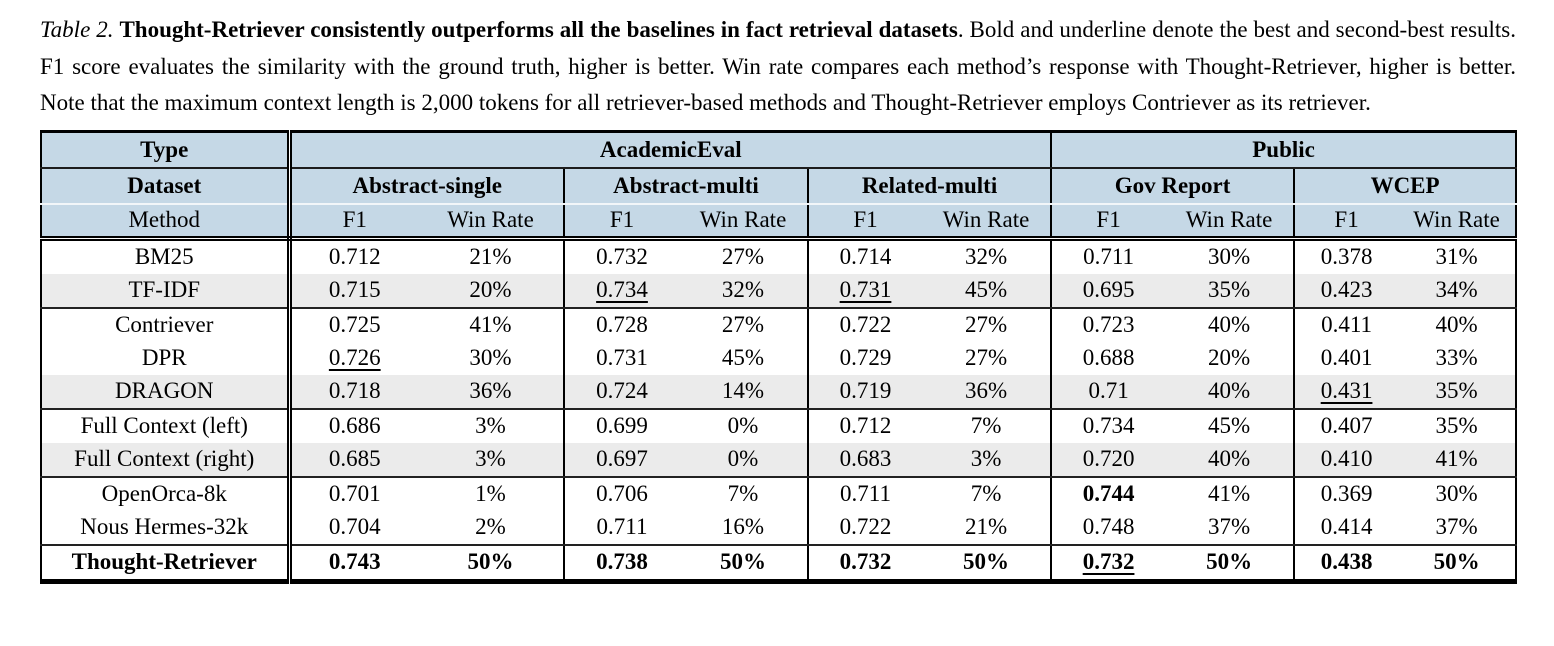 The width and height of the screenshot is (1554, 646). I want to click on f1-value: 0.711, so click(864, 493).